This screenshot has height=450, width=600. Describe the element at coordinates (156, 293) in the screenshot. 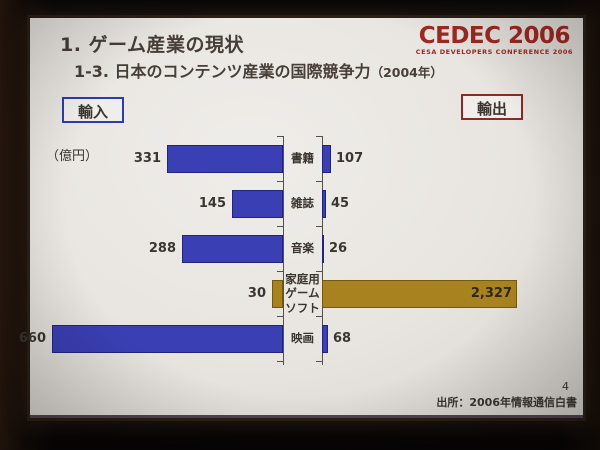

I see `import-zone: 30` at that location.